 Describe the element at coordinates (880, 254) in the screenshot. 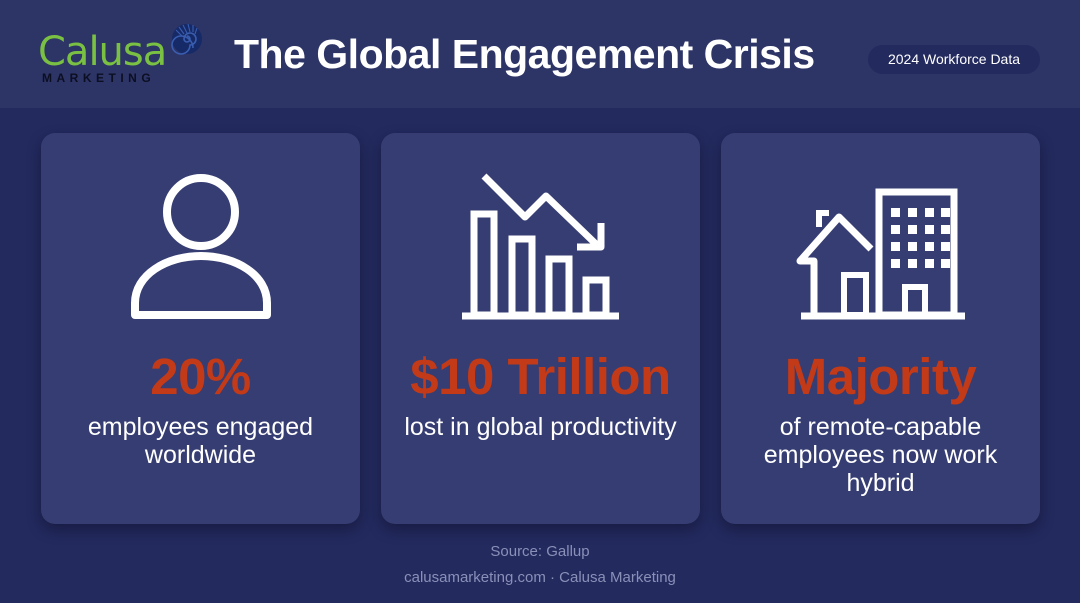

I see `house-and-office-building-icon` at that location.